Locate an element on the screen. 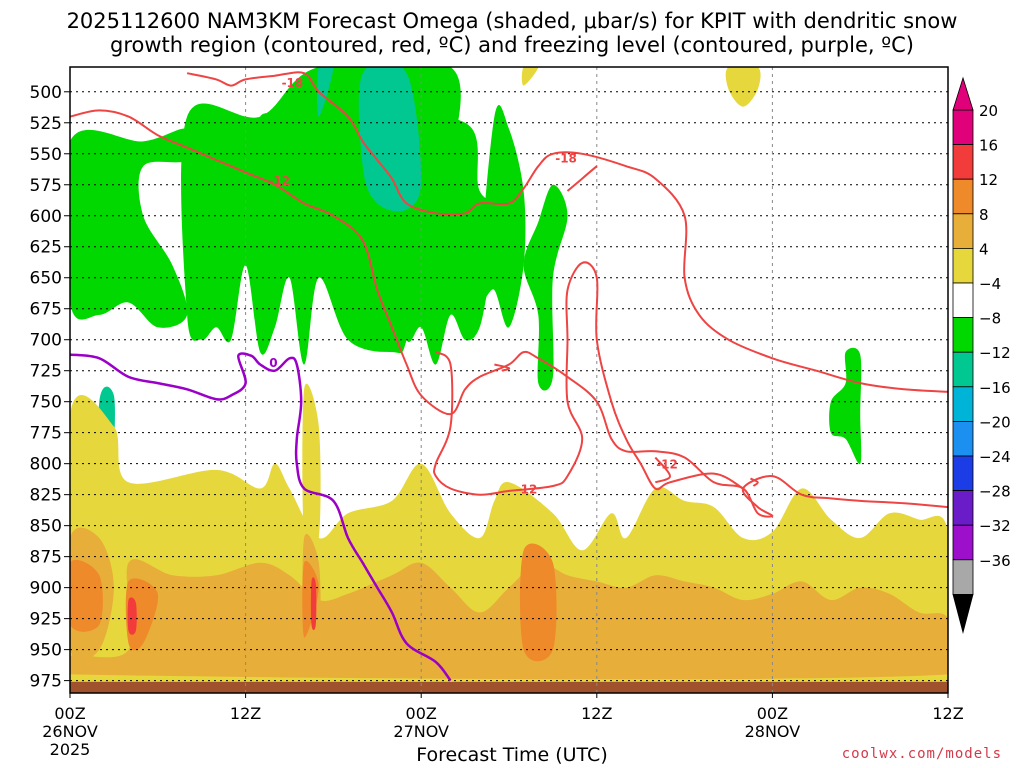 Image resolution: width=1024 pixels, height=768 pixels. colorbar-label: 16 is located at coordinates (988, 146).